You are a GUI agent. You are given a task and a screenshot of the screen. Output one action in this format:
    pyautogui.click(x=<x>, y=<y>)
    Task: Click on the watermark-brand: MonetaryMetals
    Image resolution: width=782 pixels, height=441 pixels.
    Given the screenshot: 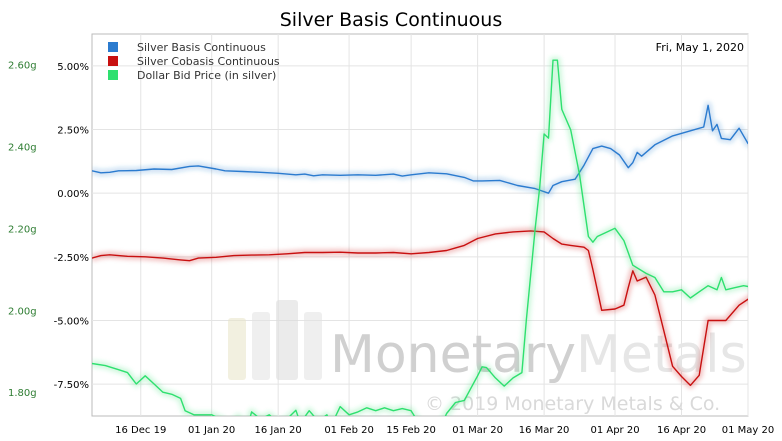 What is the action you would take?
    pyautogui.click(x=538, y=355)
    